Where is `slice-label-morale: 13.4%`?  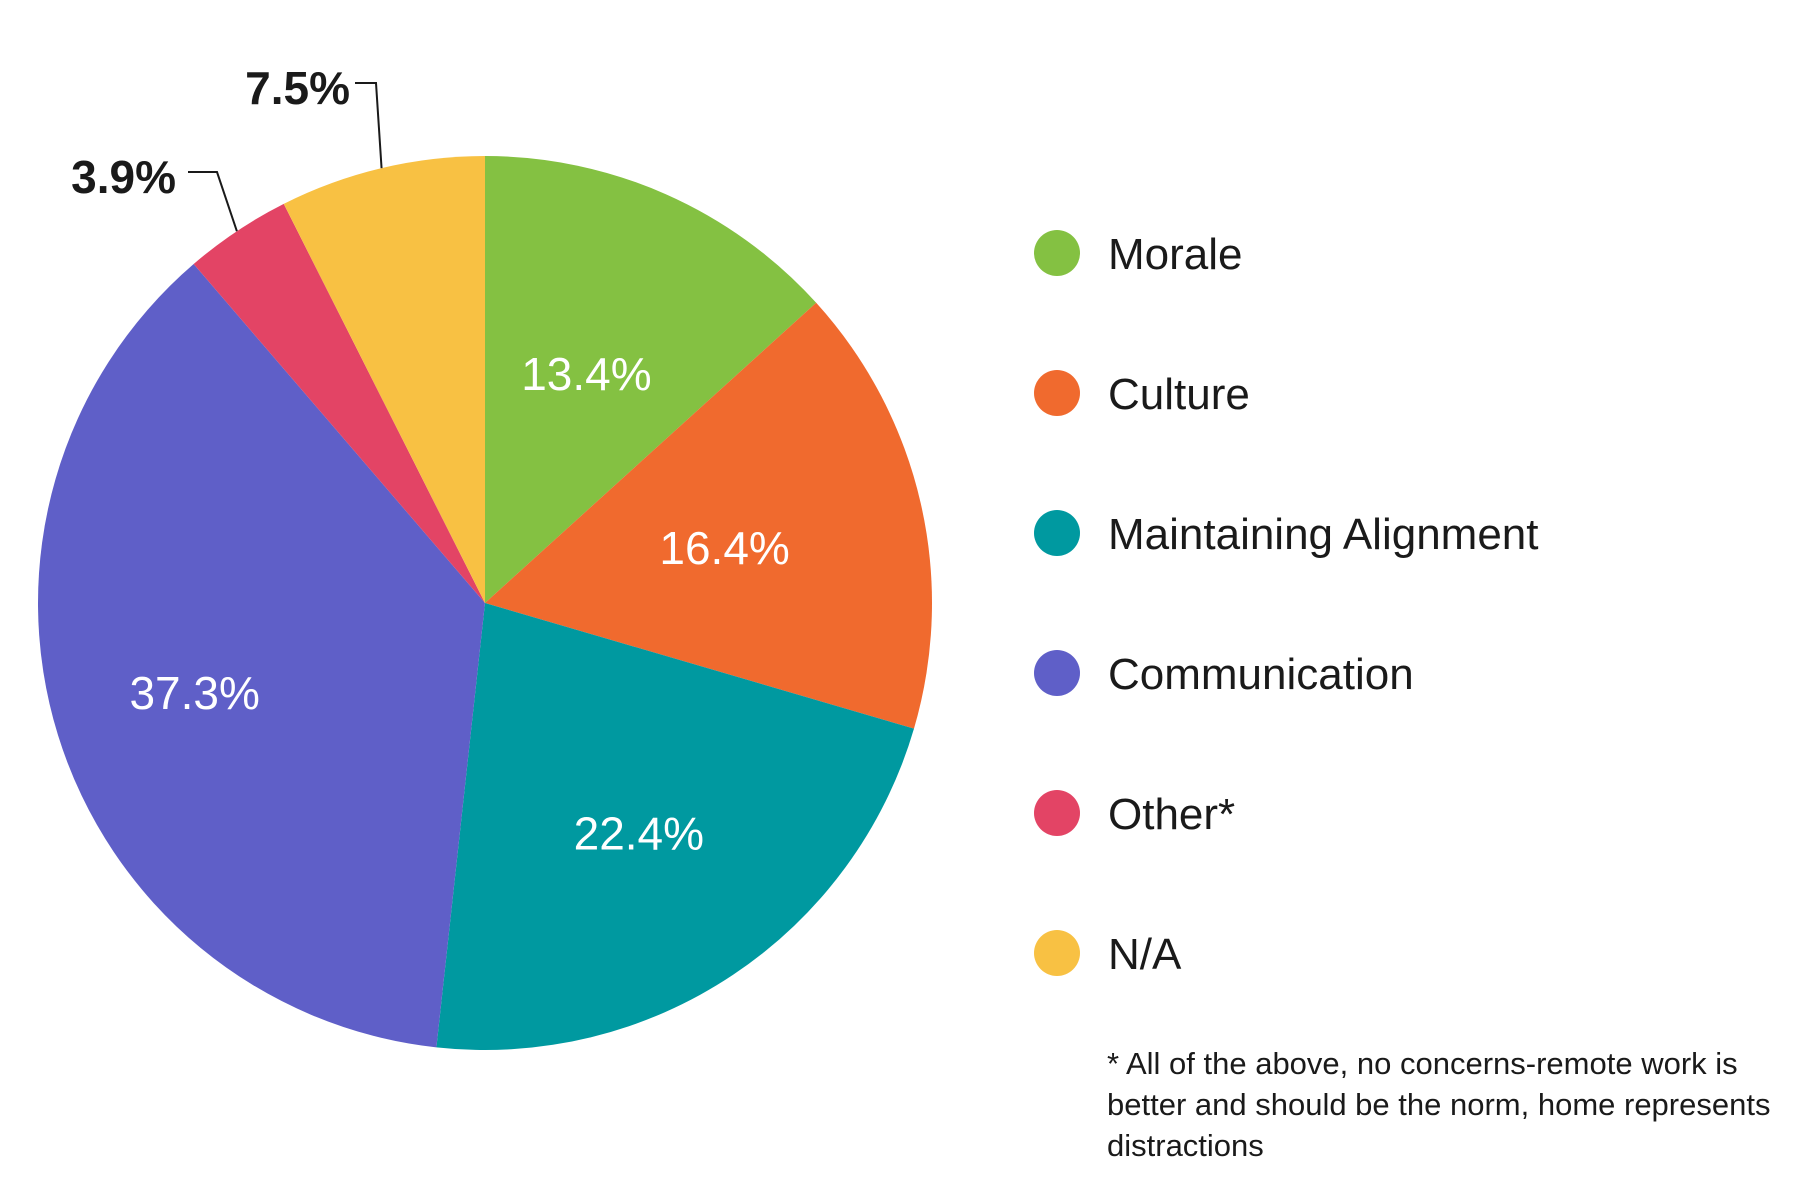
slice-label-morale: 13.4% is located at coordinates (586, 374).